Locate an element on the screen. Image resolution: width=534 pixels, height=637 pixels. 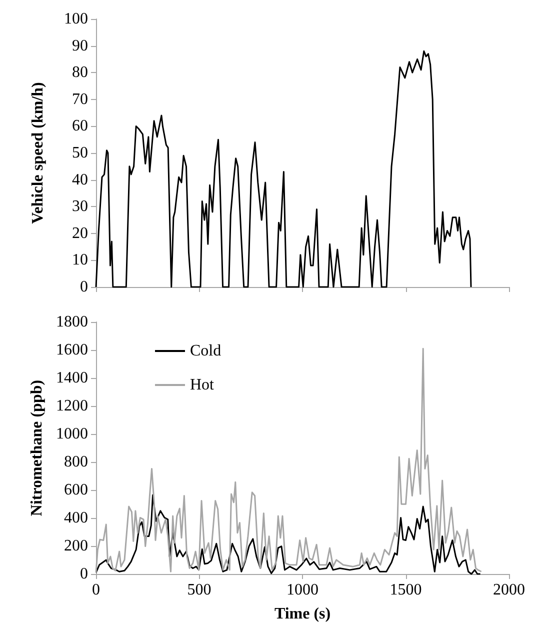
y-tick-label: 100 is located at coordinates (76, 19).